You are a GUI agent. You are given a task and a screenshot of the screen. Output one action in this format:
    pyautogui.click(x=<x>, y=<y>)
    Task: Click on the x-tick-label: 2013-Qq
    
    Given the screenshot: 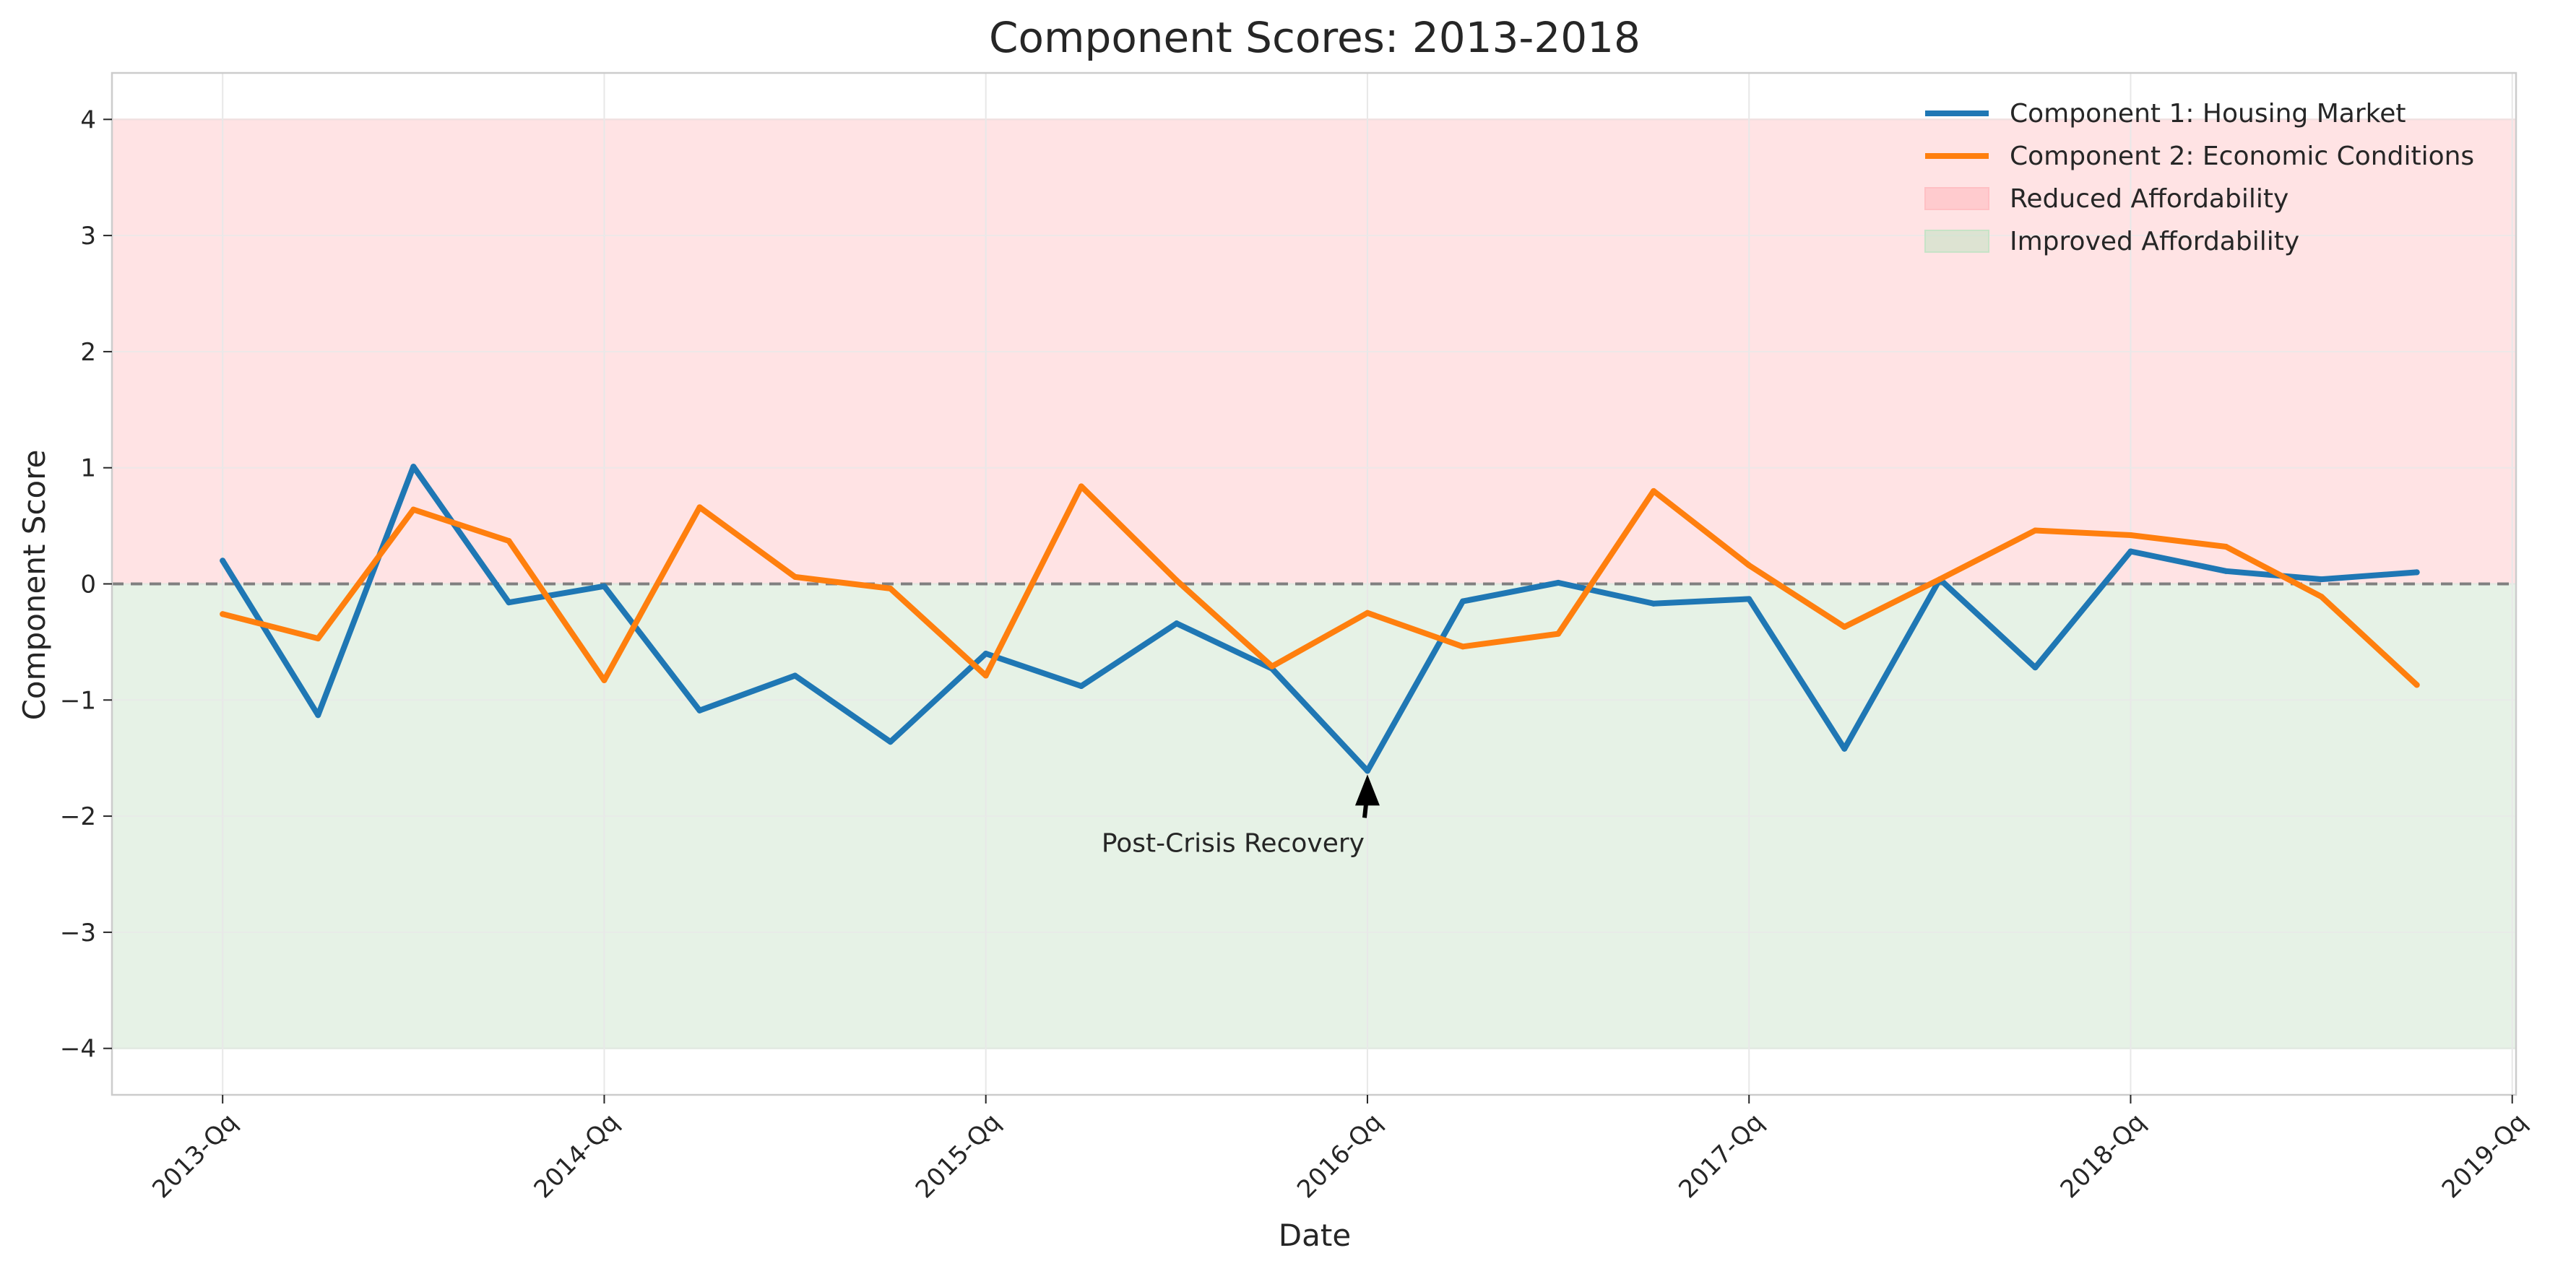 What is the action you would take?
    pyautogui.click(x=195, y=1156)
    